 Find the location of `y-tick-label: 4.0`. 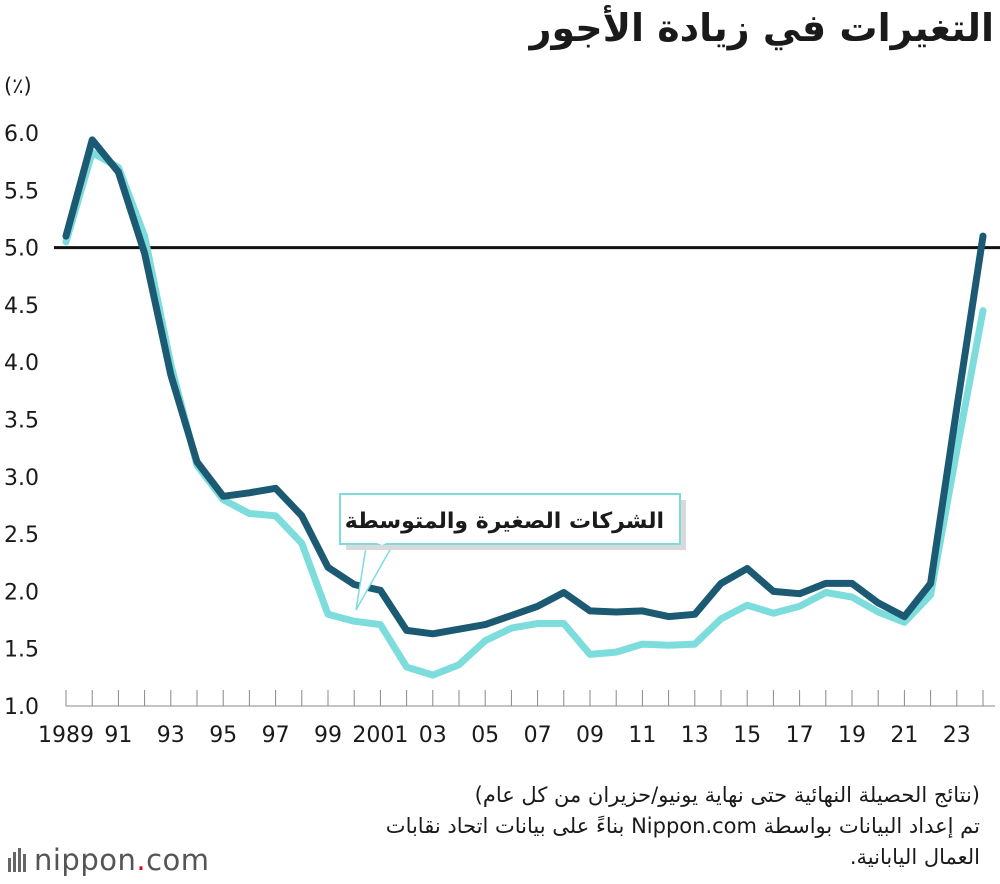

y-tick-label: 4.0 is located at coordinates (21, 363).